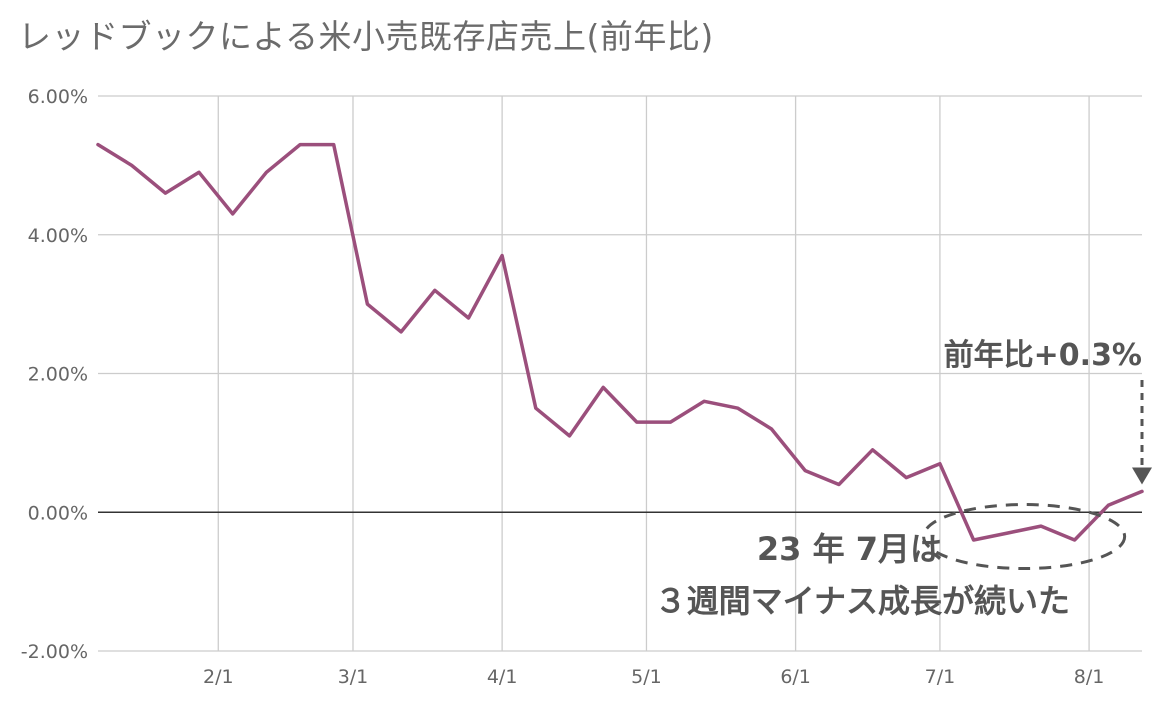 The width and height of the screenshot is (1168, 706). I want to click on x-tick-label: 3/1, so click(353, 677).